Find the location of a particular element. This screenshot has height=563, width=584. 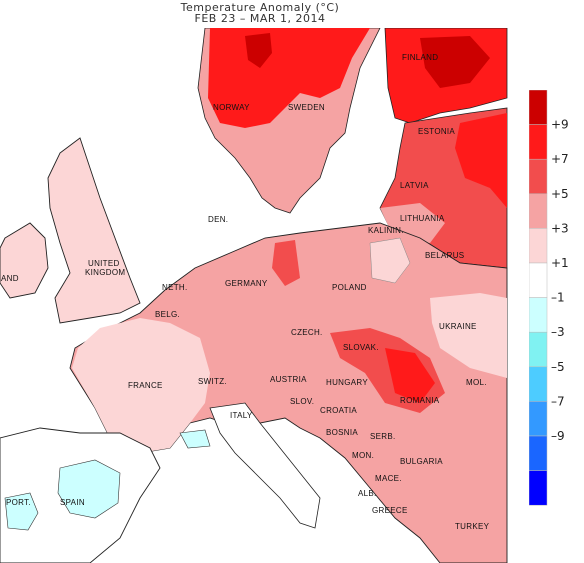

label-norway: NORWAY is located at coordinates (231, 107).